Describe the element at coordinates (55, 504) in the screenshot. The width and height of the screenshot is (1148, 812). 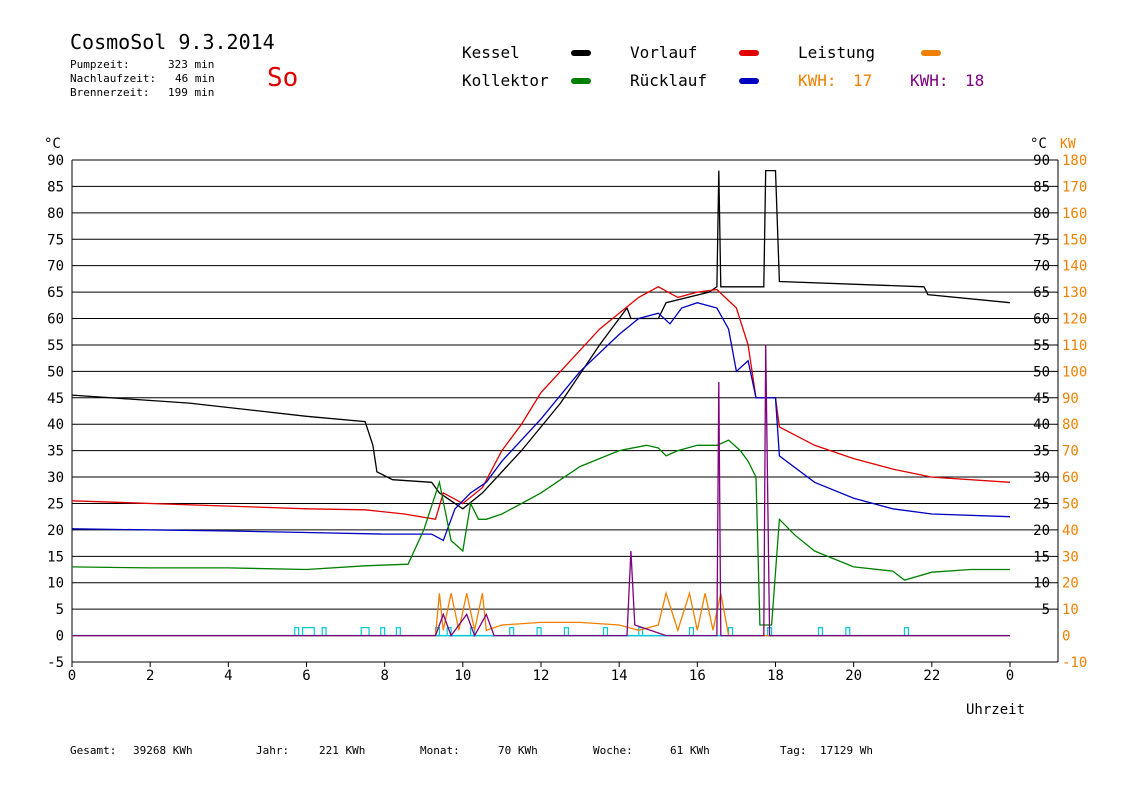
I see `y-tick-label-left: 25` at that location.